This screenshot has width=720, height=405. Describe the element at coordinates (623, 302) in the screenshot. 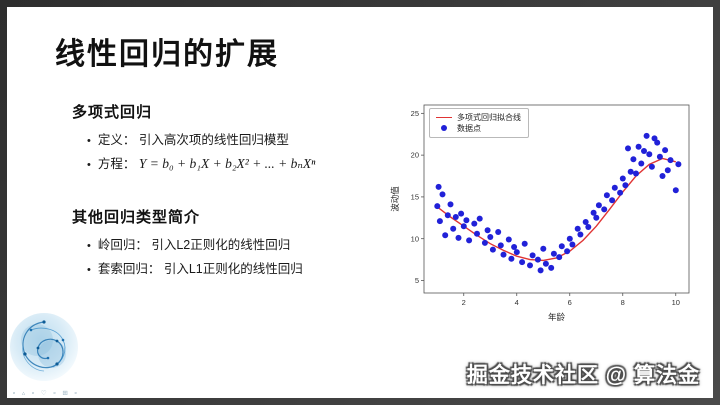

I see `svg-text: 8` at that location.